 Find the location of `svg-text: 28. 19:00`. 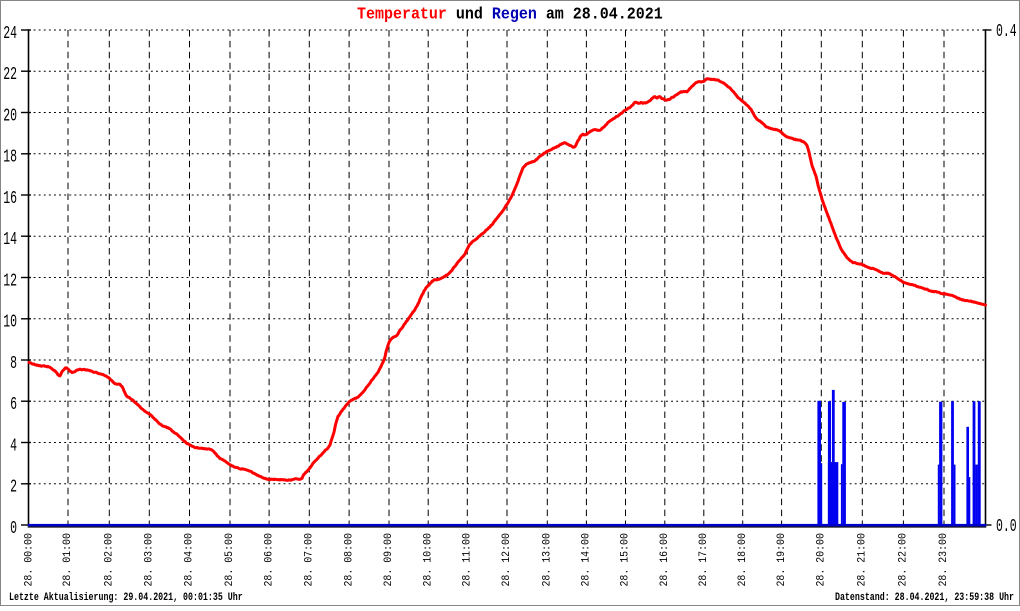

svg-text: 28. 19:00 is located at coordinates (781, 559).